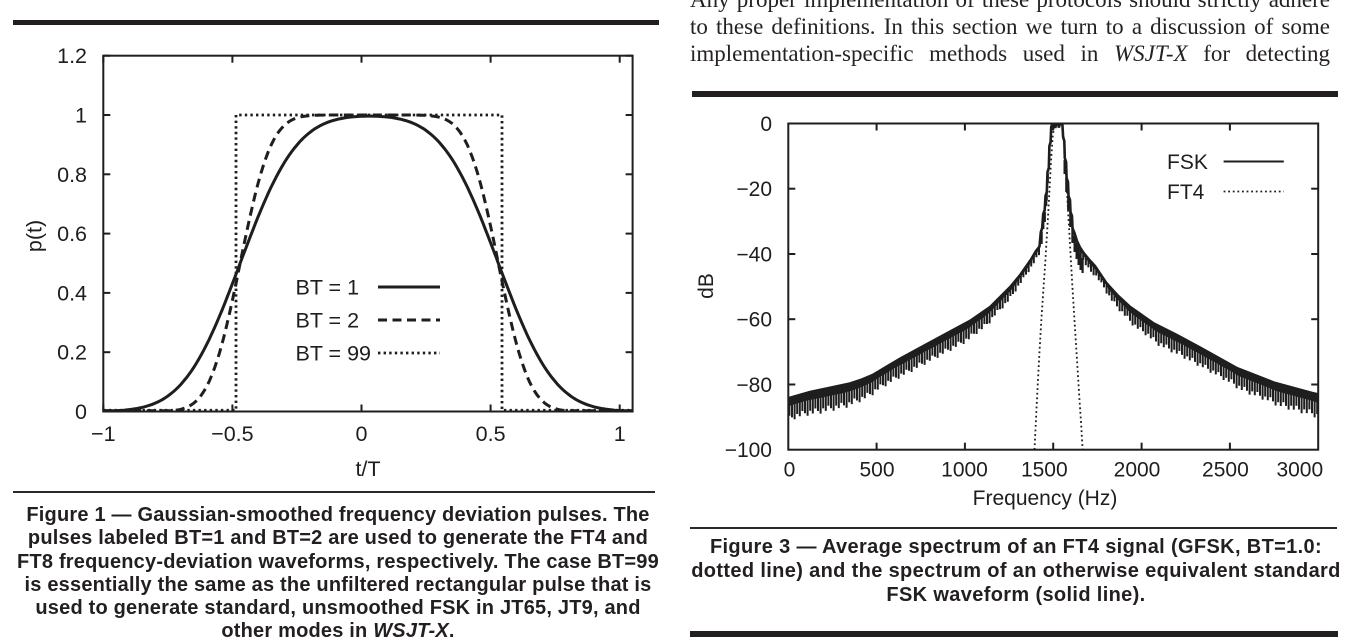  I want to click on svg-text: p(t), so click(34, 236).